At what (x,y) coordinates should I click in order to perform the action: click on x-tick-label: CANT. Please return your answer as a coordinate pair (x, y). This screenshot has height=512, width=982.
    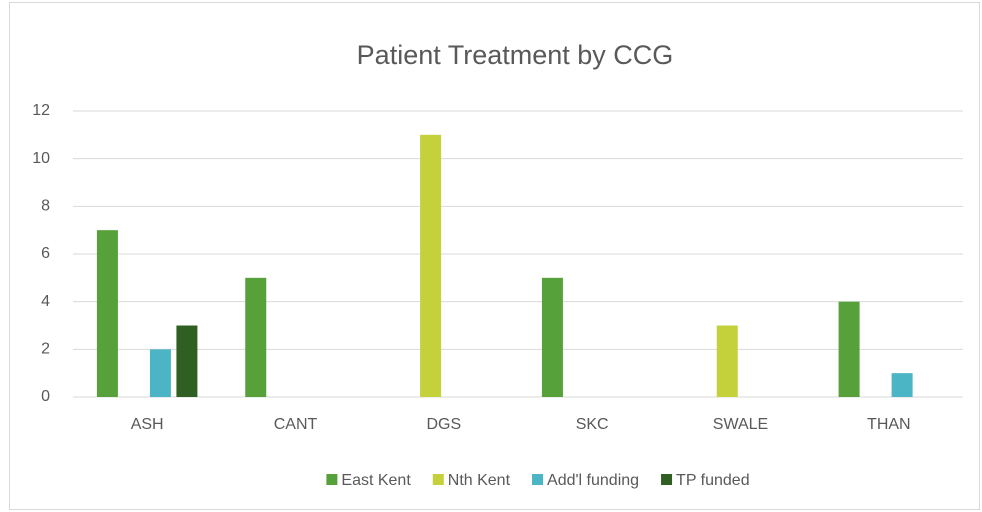
    Looking at the image, I should click on (296, 424).